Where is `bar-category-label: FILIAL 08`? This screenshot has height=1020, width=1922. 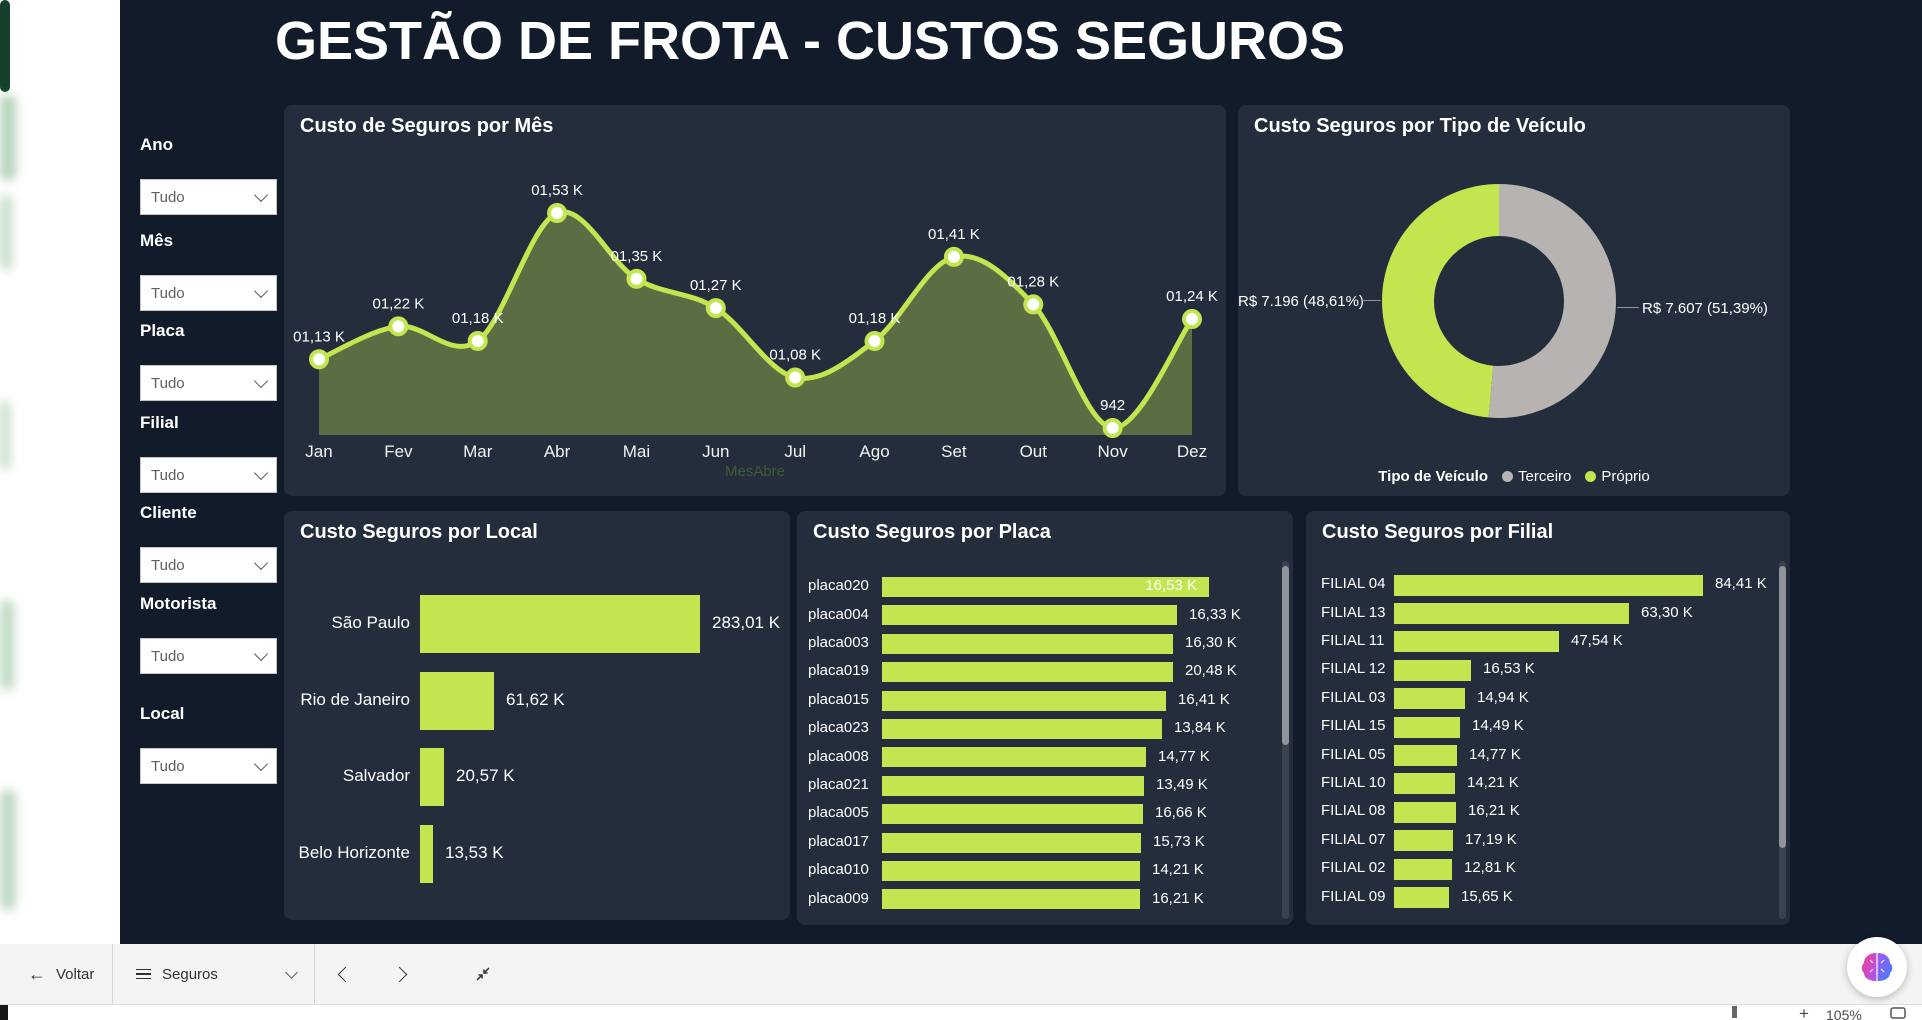 bar-category-label: FILIAL 08 is located at coordinates (1353, 811).